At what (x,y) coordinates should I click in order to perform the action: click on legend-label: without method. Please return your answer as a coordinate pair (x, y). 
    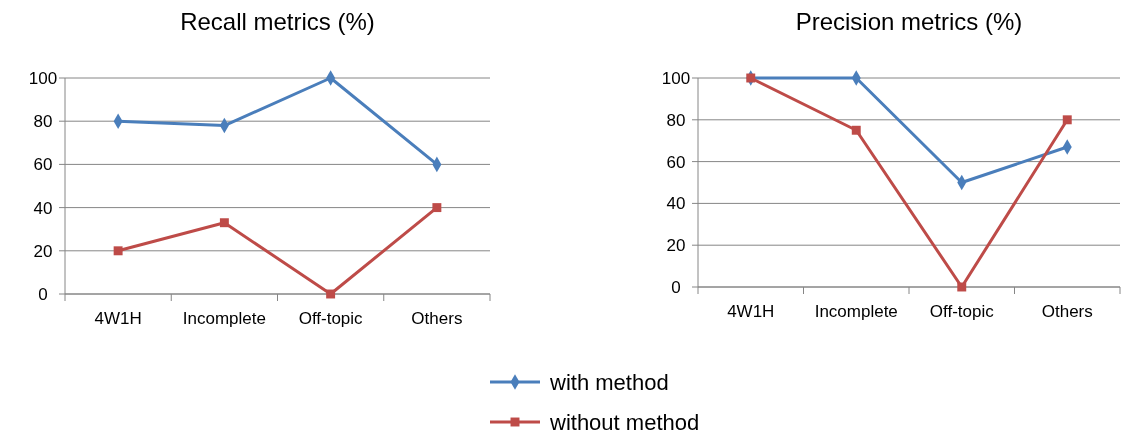
    Looking at the image, I should click on (624, 422).